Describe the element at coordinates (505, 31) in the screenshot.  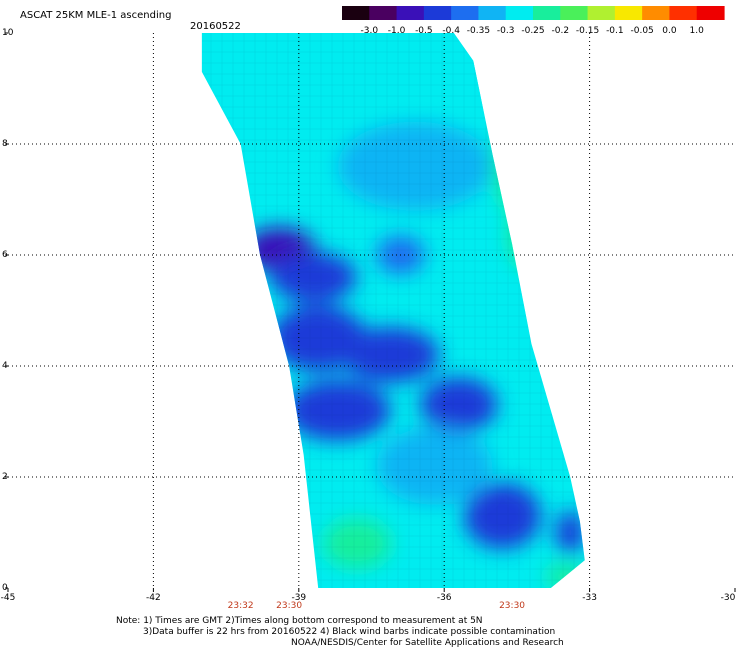
I see `colorbar-tick-label: -0.3` at that location.